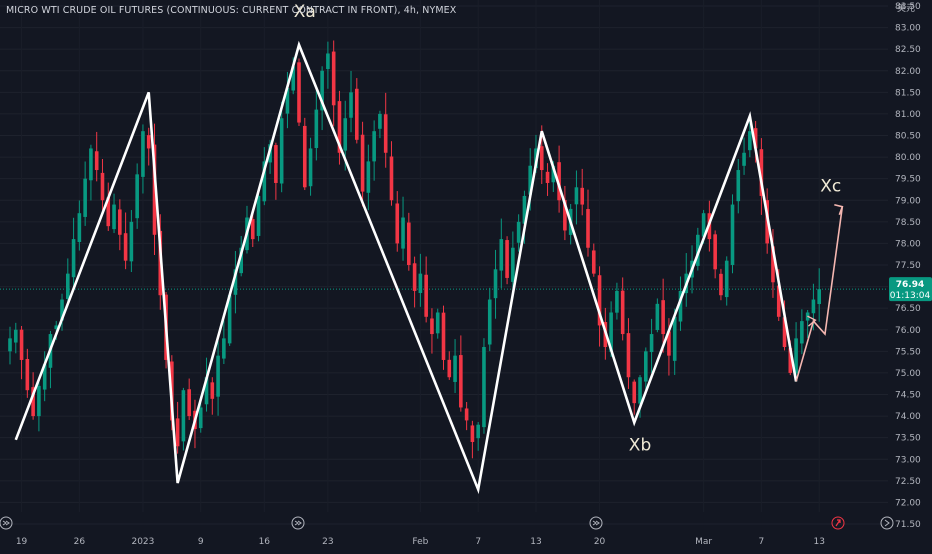 This screenshot has width=932, height=554. I want to click on projection-arrowhead, so click(839, 209).